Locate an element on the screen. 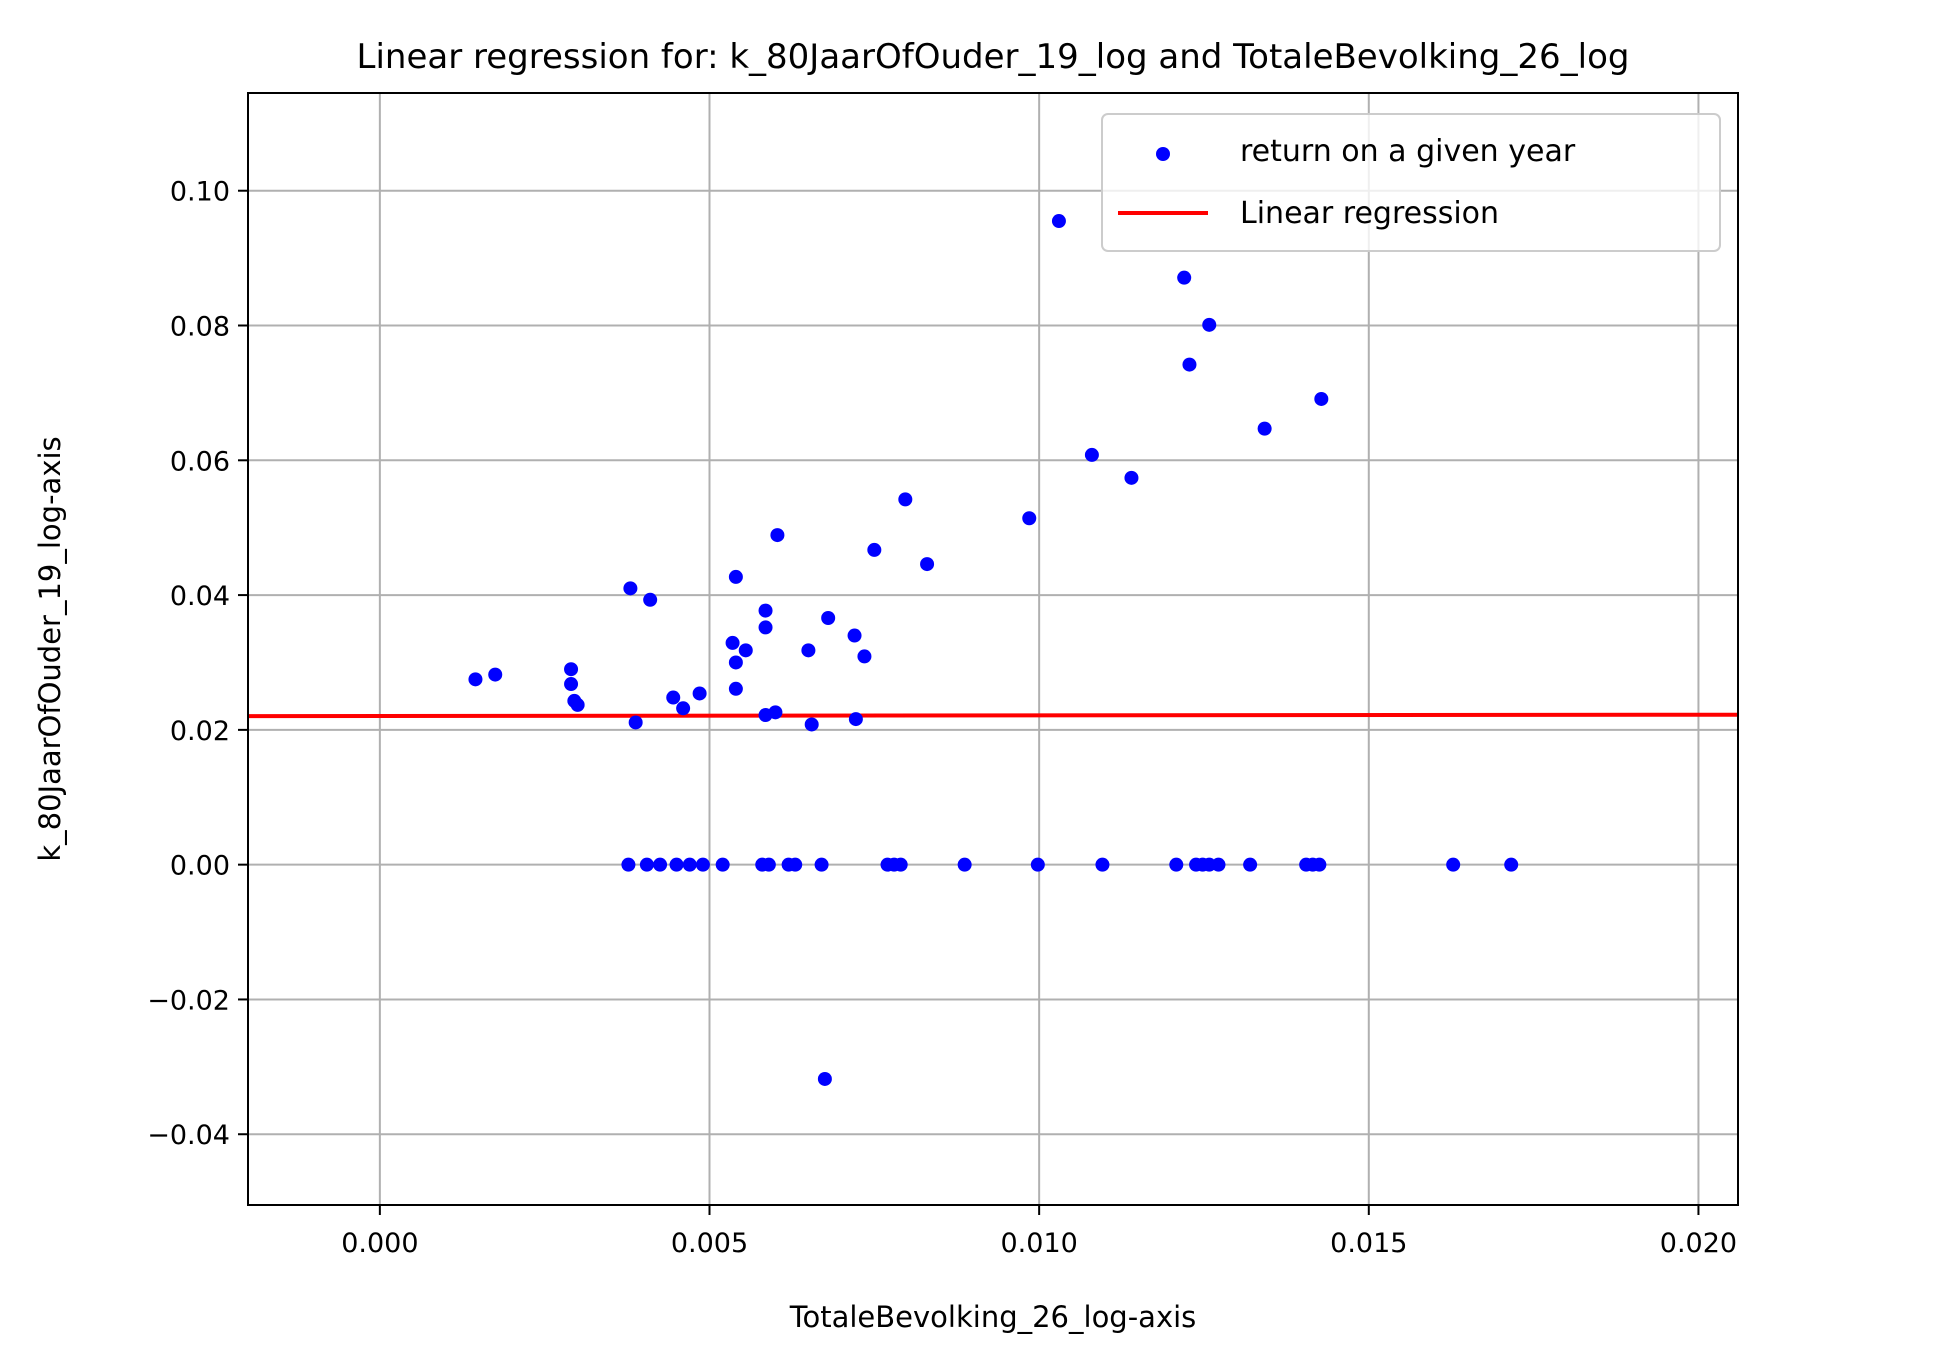 The height and width of the screenshot is (1362, 1956). x-tick-label: 0.000 is located at coordinates (379, 1243).